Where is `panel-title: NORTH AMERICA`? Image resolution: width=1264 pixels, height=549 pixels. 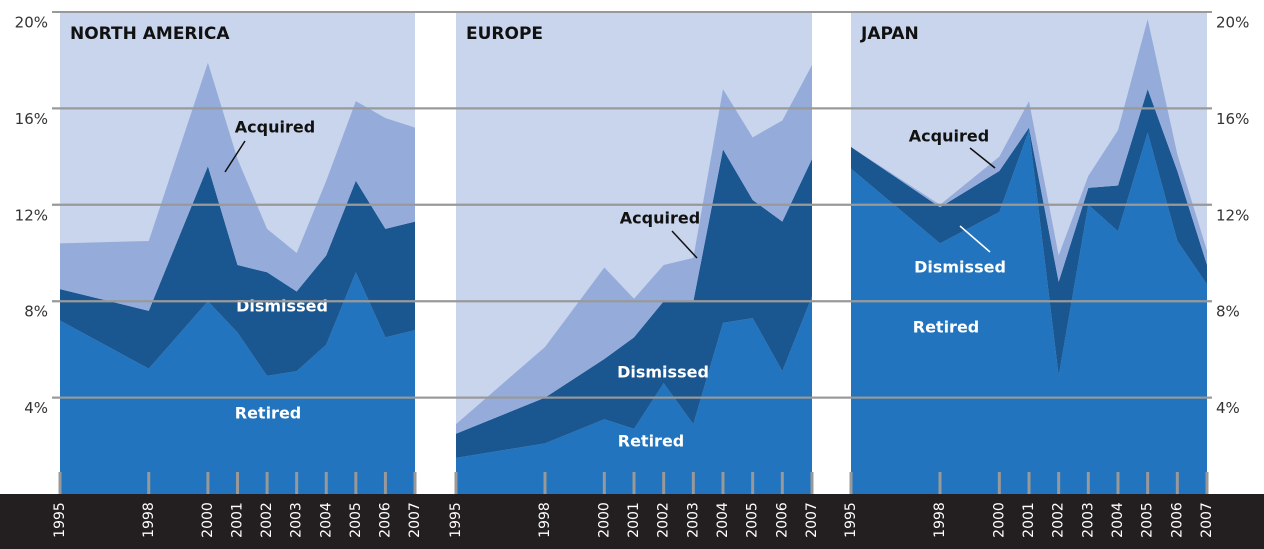 panel-title: NORTH AMERICA is located at coordinates (150, 34).